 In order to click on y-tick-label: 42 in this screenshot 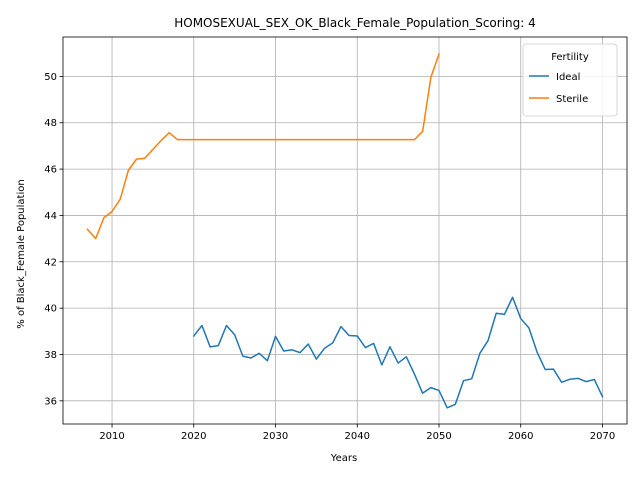, I will do `click(50, 262)`.